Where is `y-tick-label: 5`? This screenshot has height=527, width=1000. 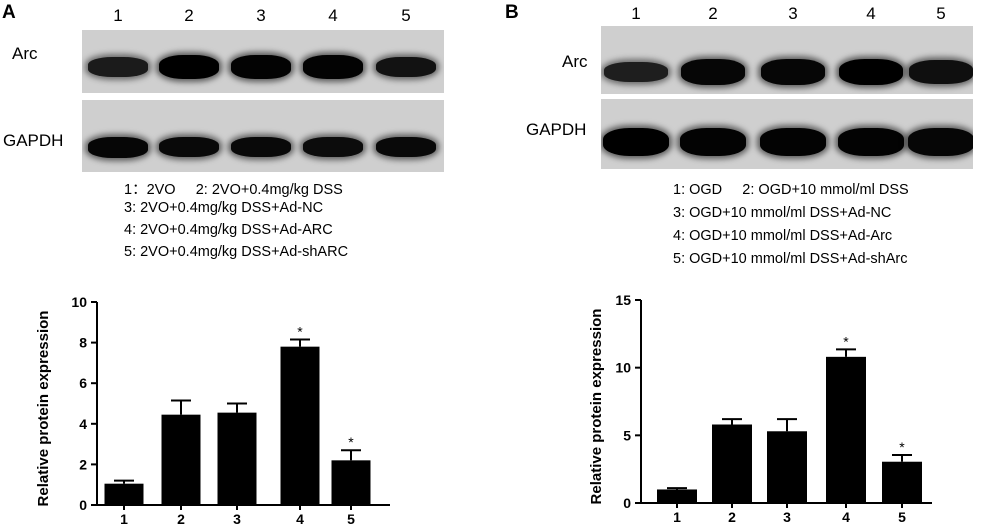 y-tick-label: 5 is located at coordinates (627, 435).